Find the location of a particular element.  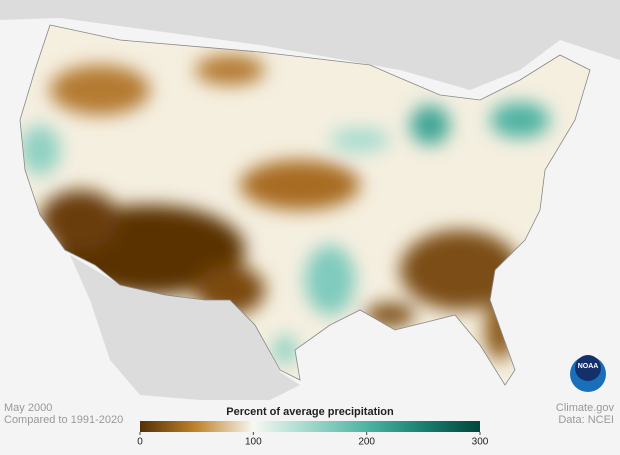

credit-label: Climate.gov is located at coordinates (585, 408).